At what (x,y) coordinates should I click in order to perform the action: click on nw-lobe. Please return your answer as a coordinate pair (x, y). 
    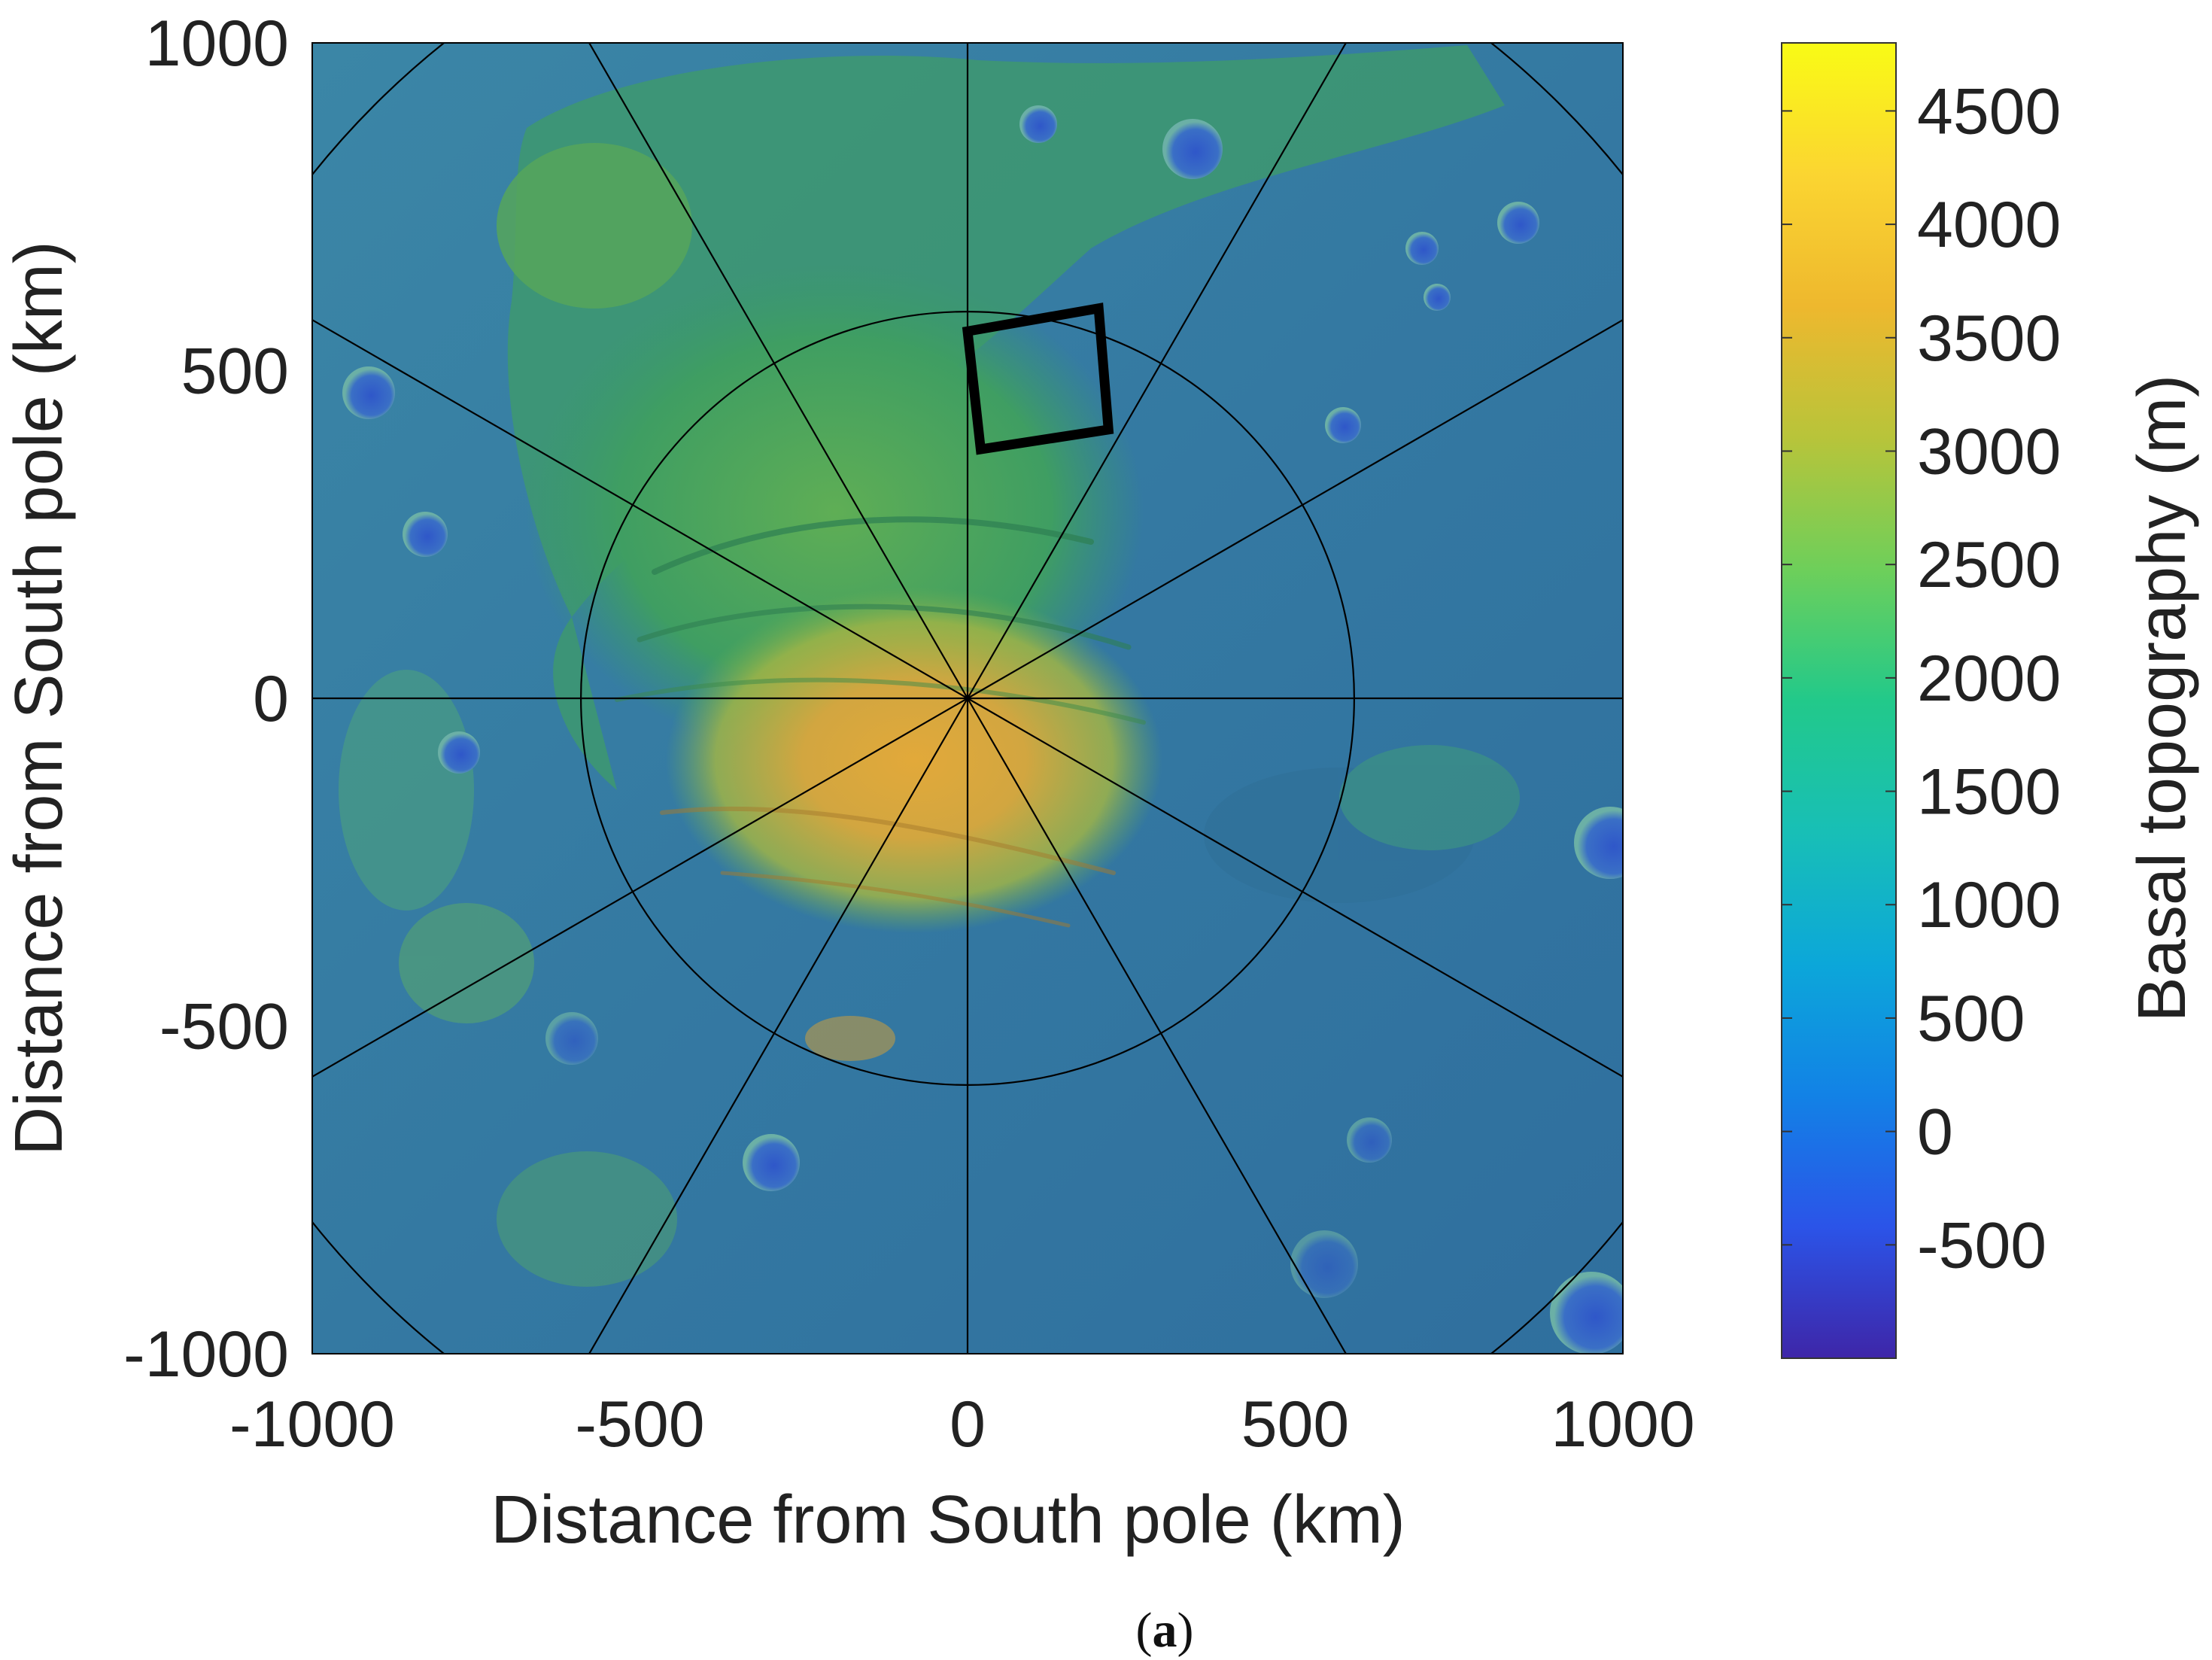
    Looking at the image, I should click on (594, 226).